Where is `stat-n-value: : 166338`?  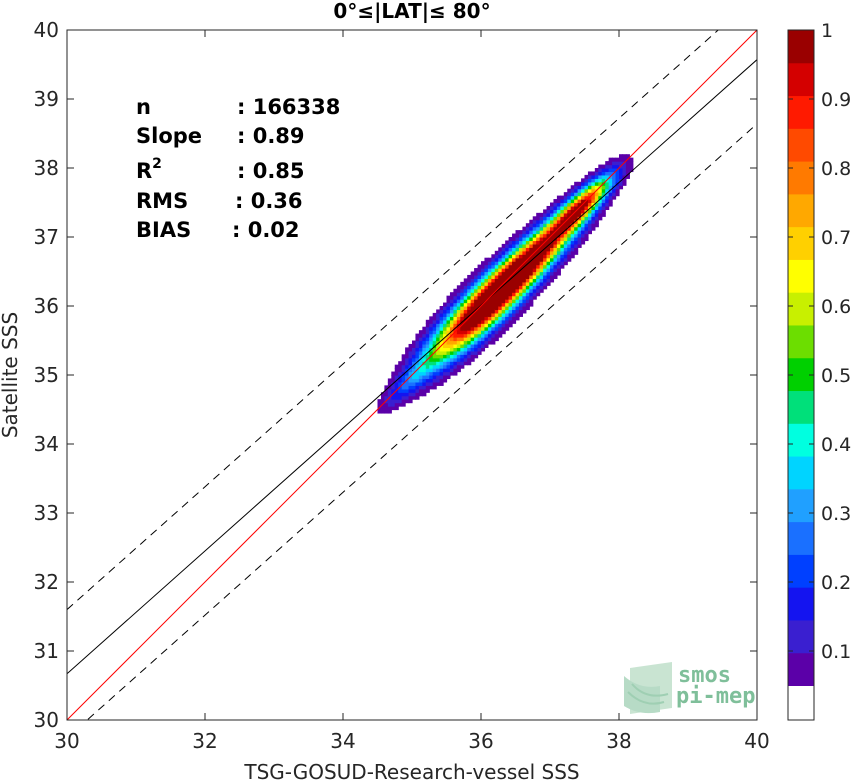
stat-n-value: : 166338 is located at coordinates (288, 107).